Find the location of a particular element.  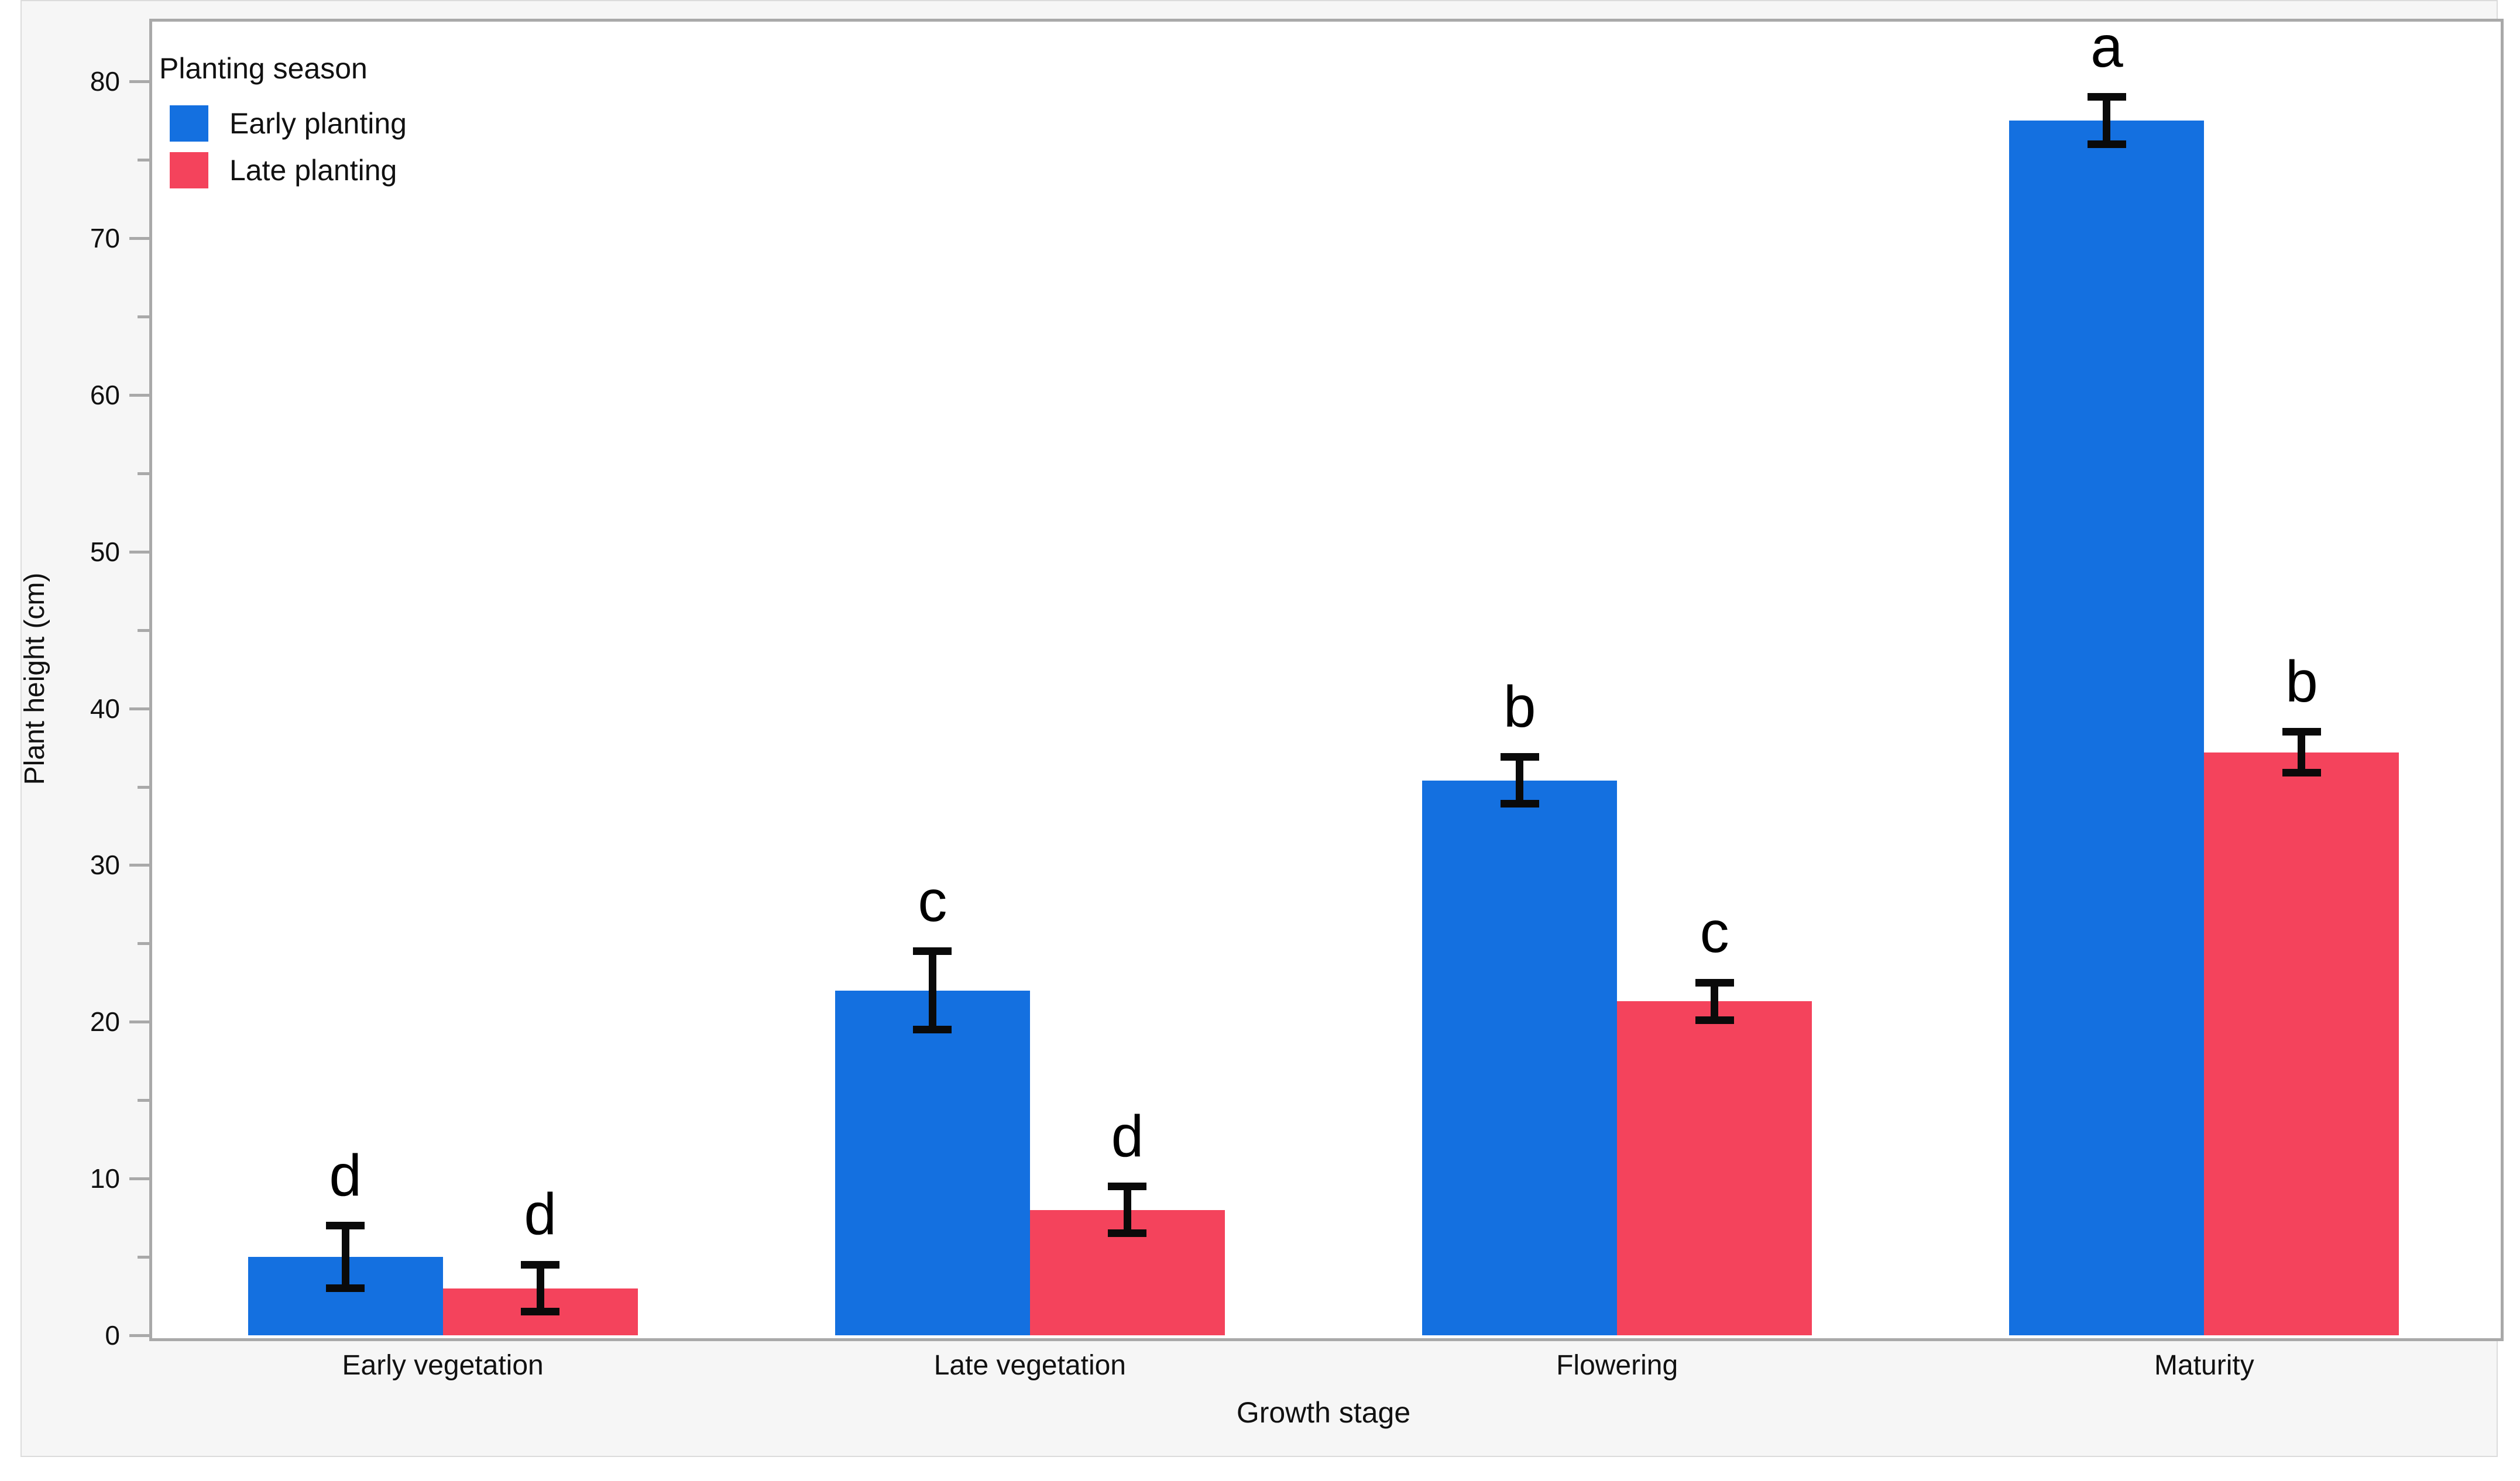

legend-item-late-planting: Late planting is located at coordinates (288, 170).